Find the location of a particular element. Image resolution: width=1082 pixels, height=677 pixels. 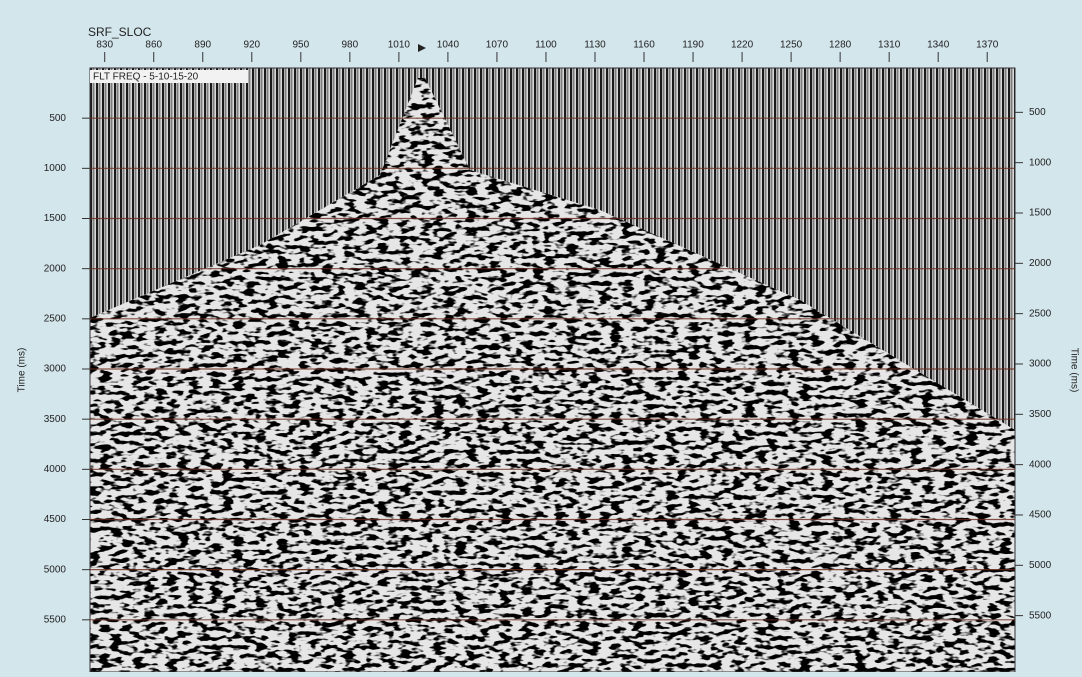

y-tick-label: 1000 is located at coordinates (55, 168).